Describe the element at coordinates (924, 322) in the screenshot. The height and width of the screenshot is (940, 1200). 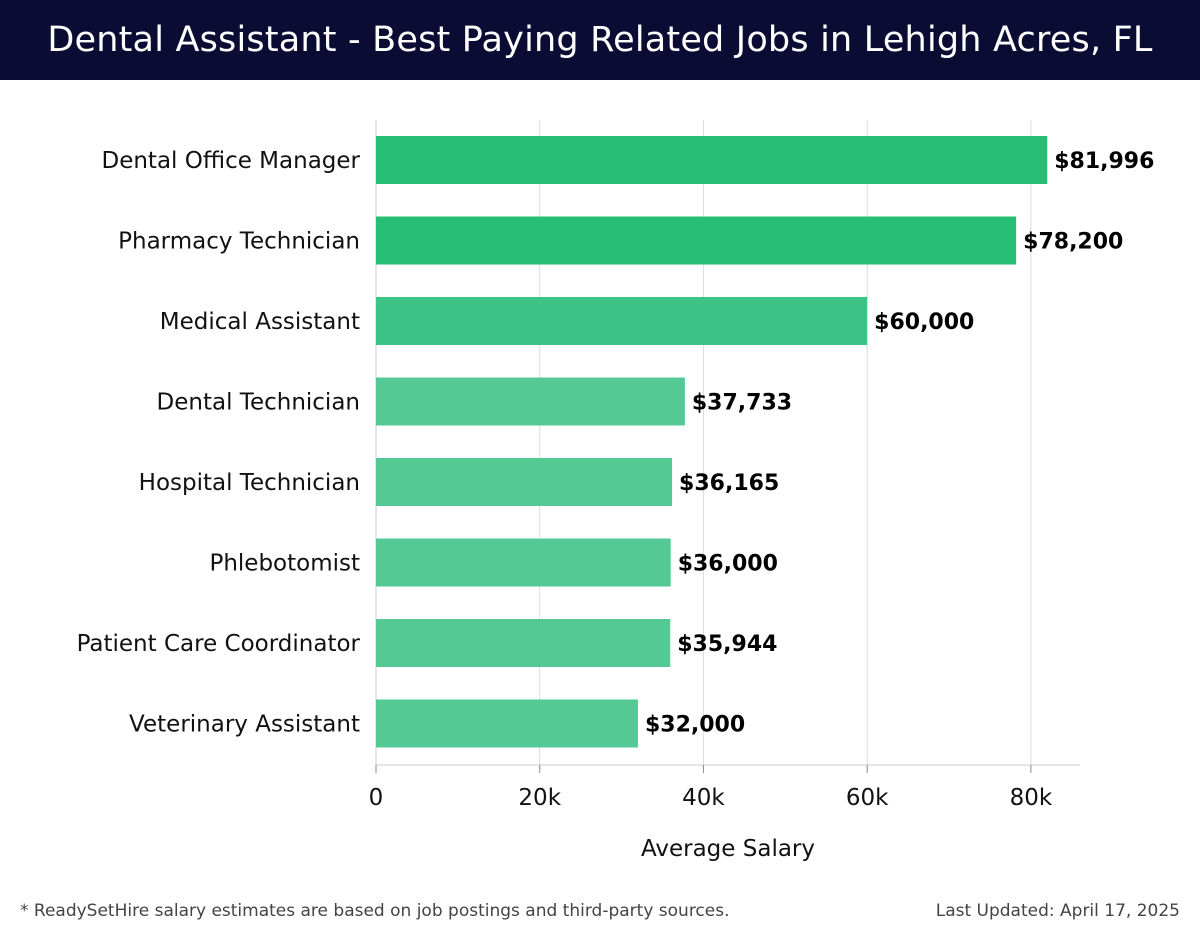
I see `value-label: $60,000` at that location.